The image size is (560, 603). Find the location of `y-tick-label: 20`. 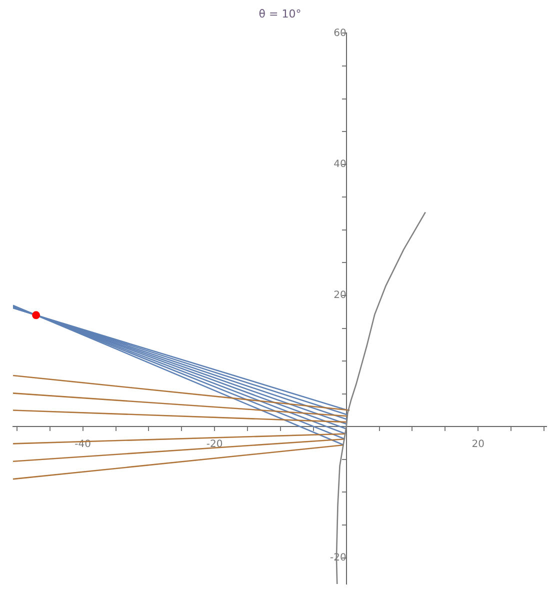

y-tick-label: 20 is located at coordinates (340, 296).